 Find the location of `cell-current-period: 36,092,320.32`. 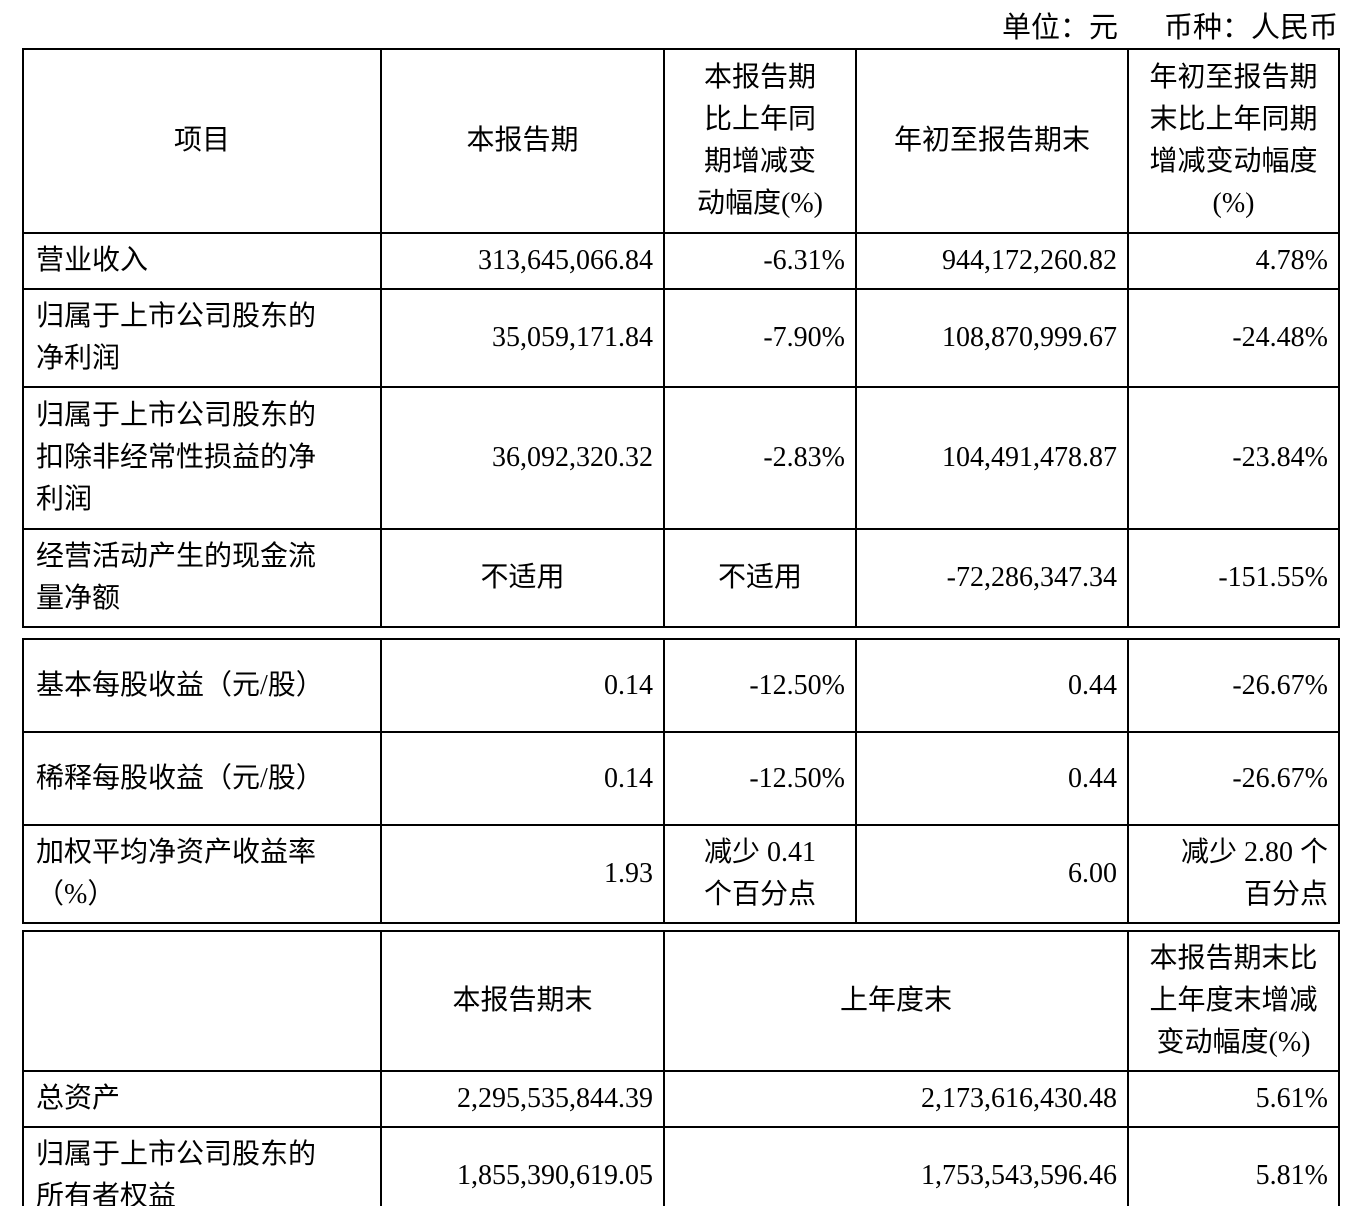

cell-current-period: 36,092,320.32 is located at coordinates (522, 458).